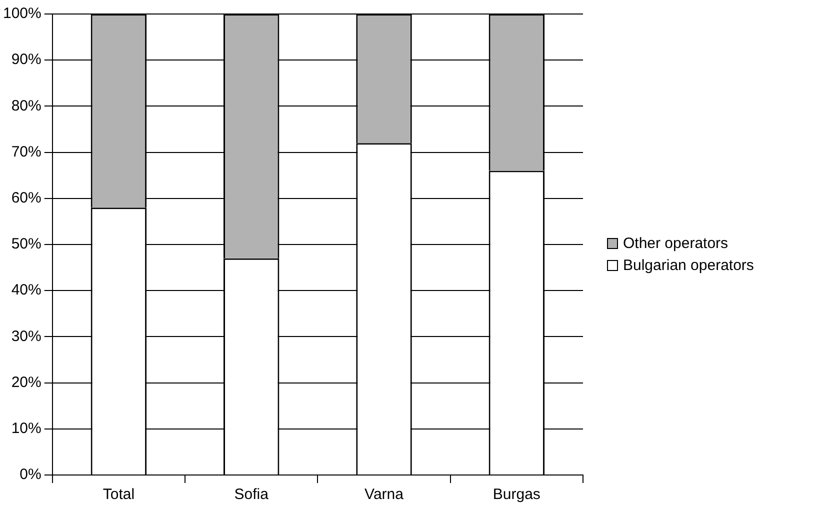  I want to click on text: Bulgarian operators, so click(688, 265).